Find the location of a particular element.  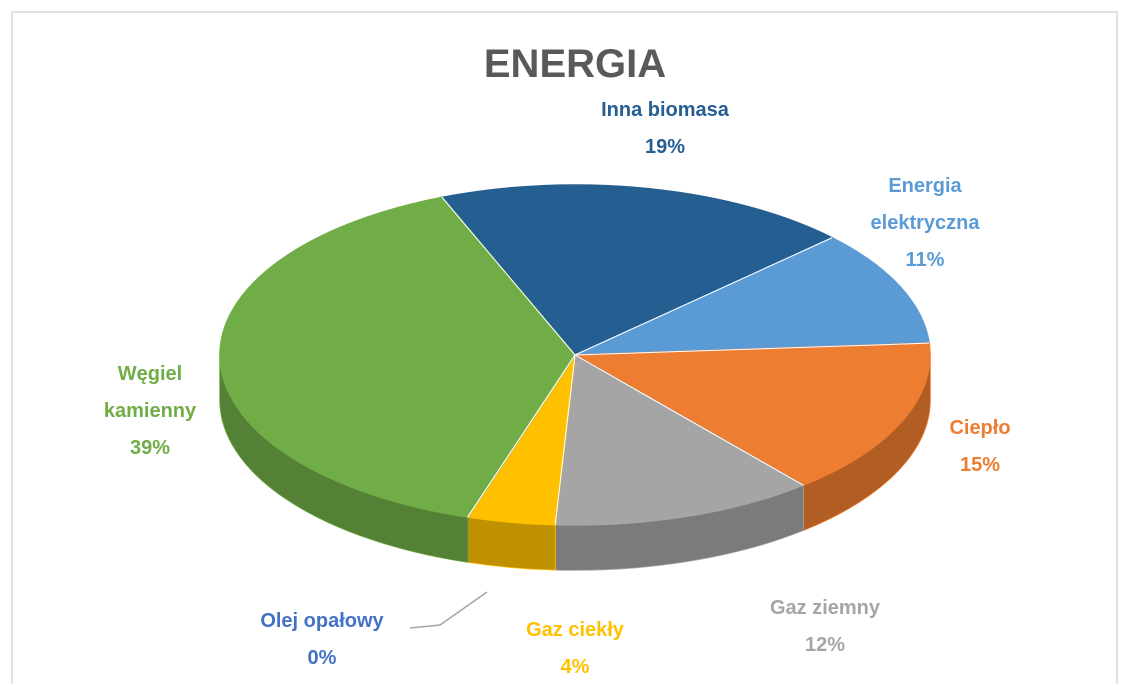

data-label: Olej opałowy 0% is located at coordinates (321, 640).